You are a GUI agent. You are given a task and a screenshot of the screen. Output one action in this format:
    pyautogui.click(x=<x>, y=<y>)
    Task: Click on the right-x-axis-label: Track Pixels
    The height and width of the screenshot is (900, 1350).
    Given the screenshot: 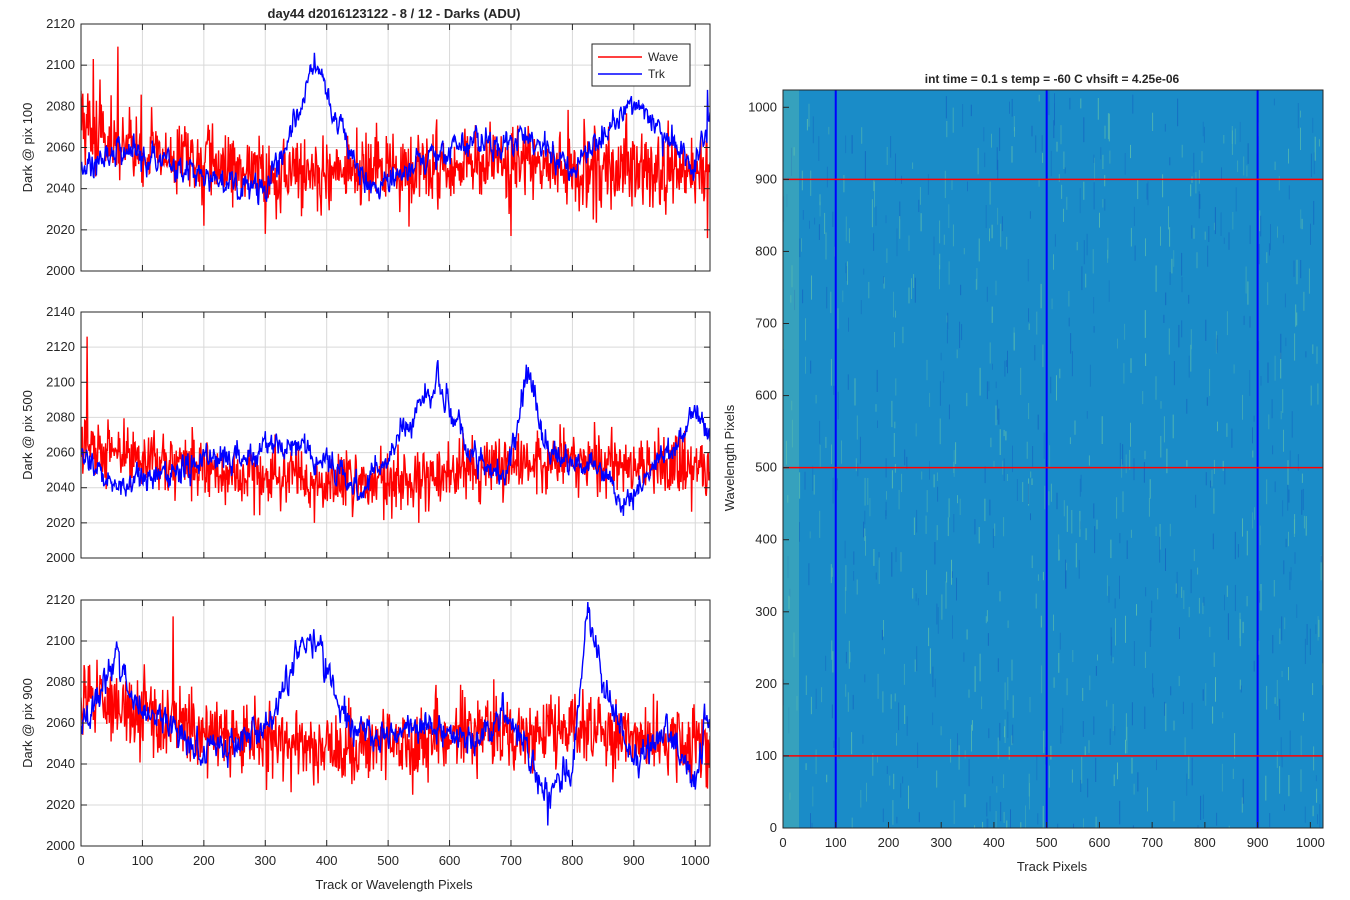 What is the action you would take?
    pyautogui.click(x=1052, y=866)
    